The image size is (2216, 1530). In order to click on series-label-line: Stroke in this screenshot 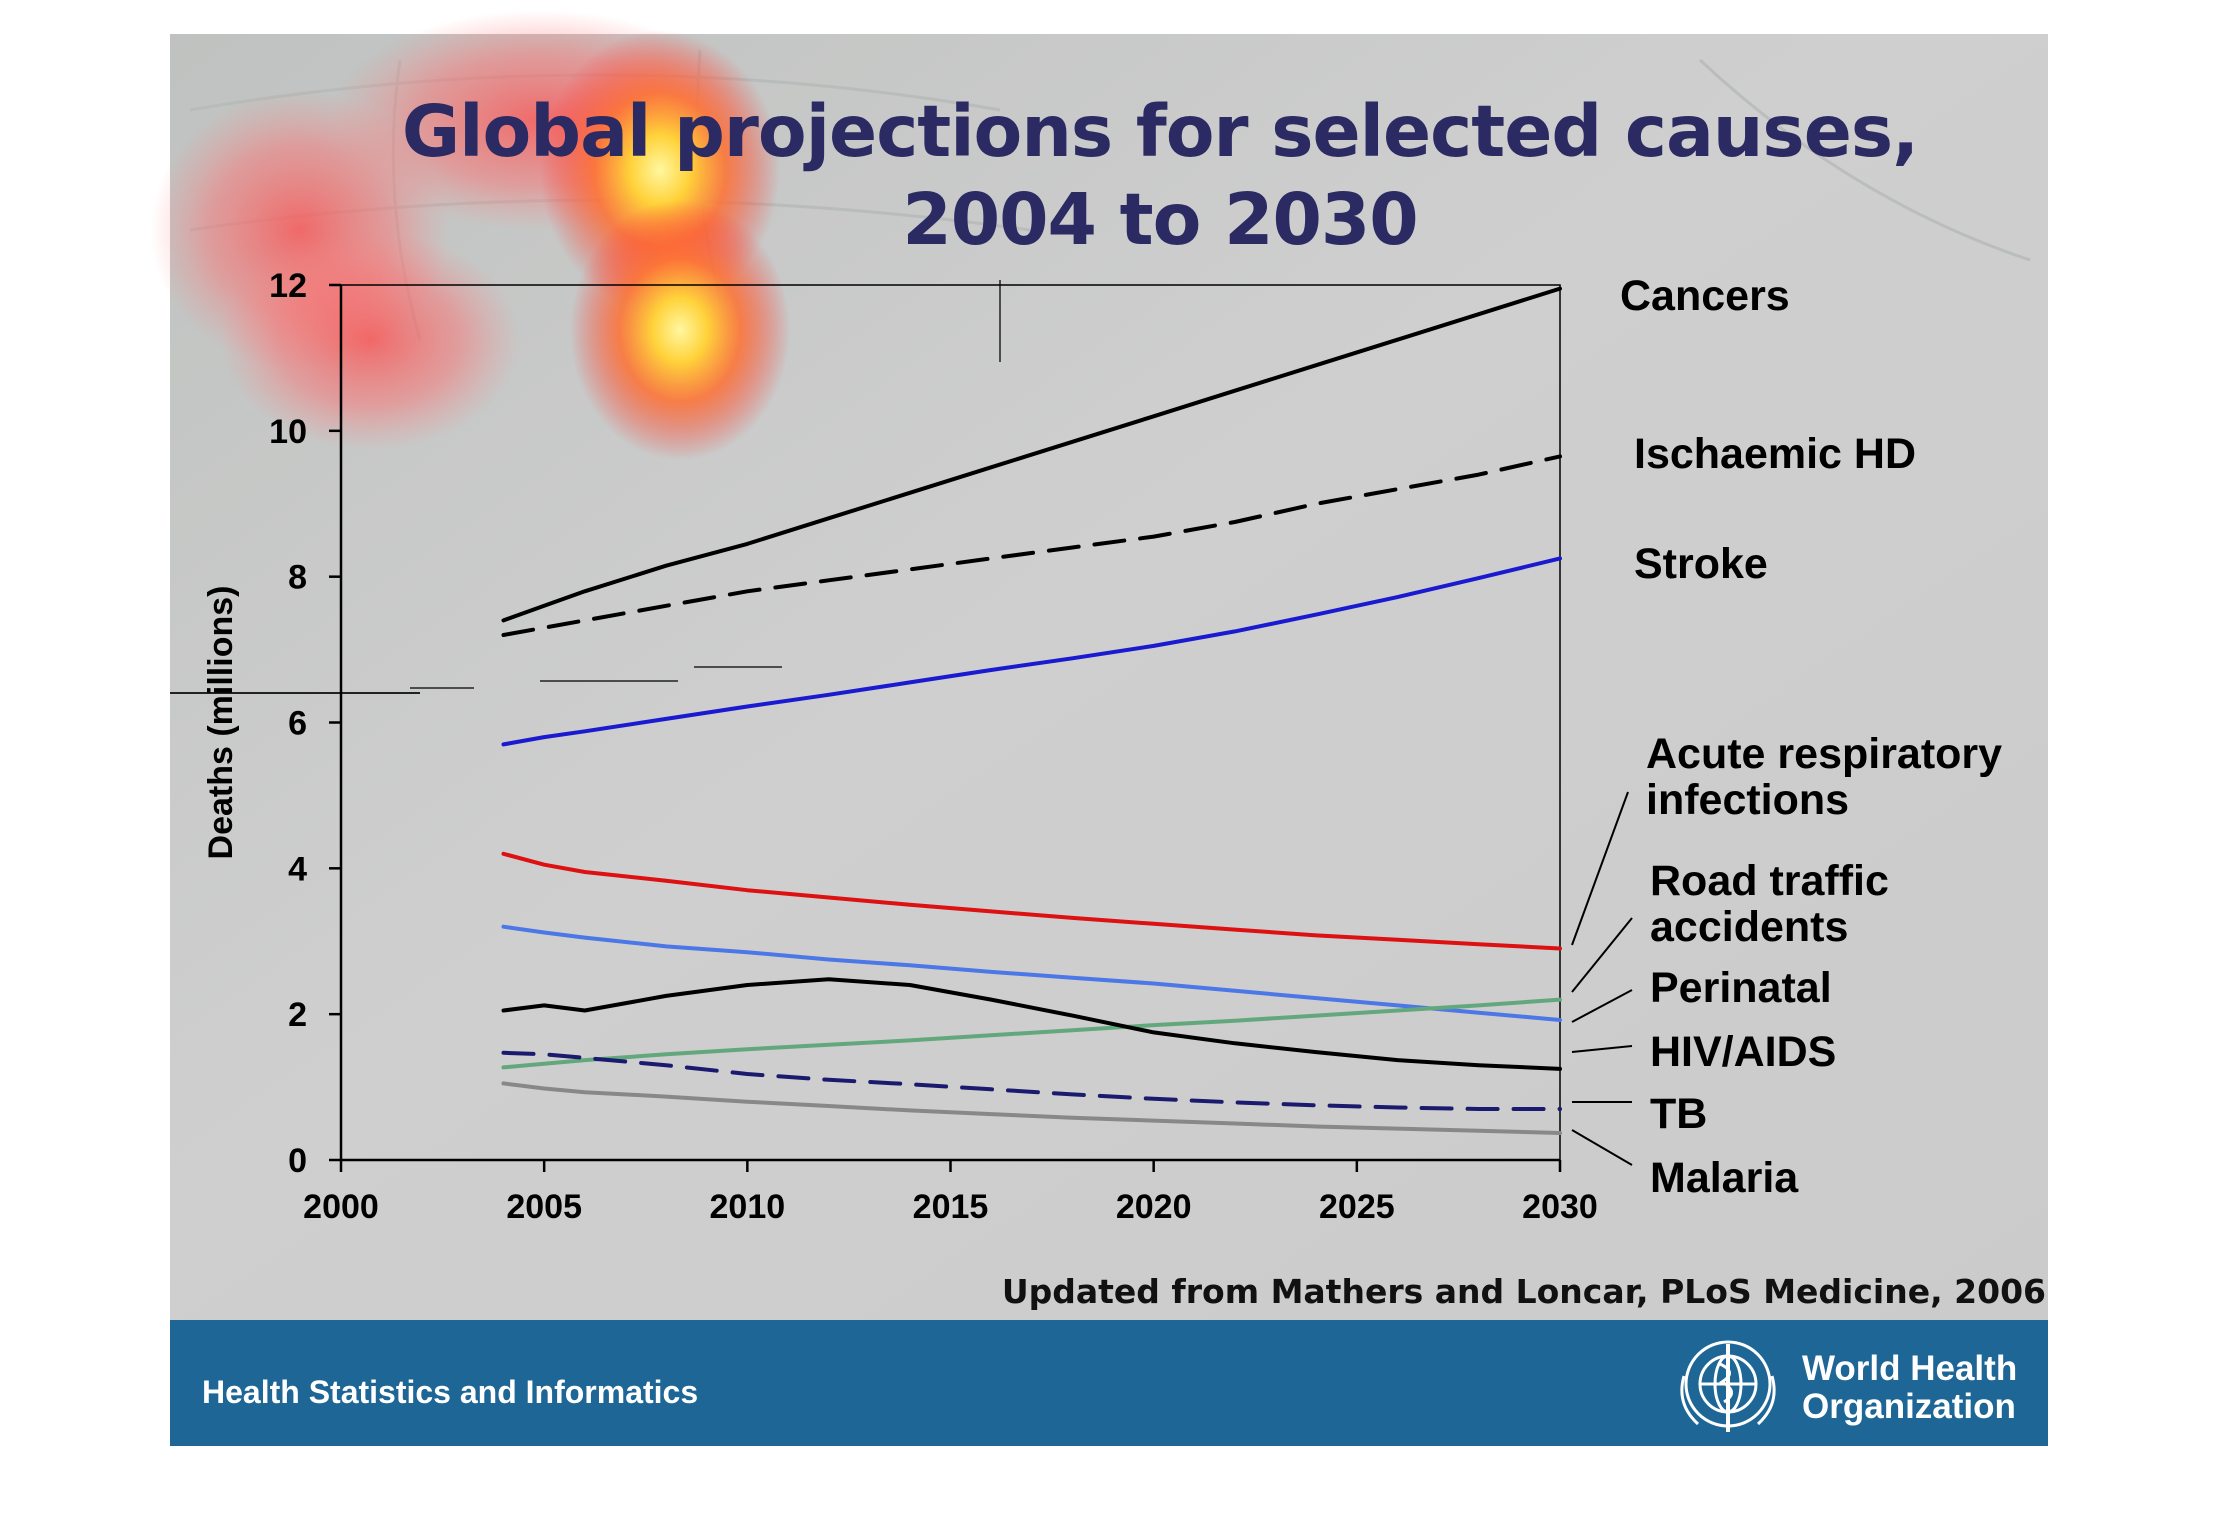, I will do `click(1701, 564)`.